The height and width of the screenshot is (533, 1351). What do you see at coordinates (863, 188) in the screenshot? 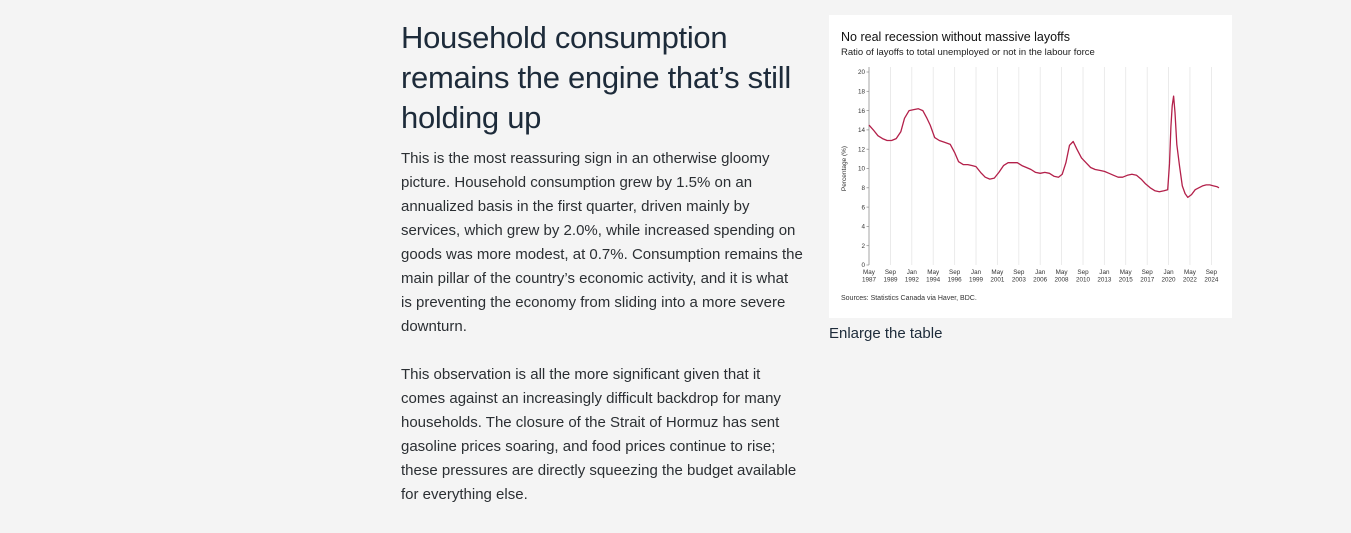
I see `y-tick-label: 8` at bounding box center [863, 188].